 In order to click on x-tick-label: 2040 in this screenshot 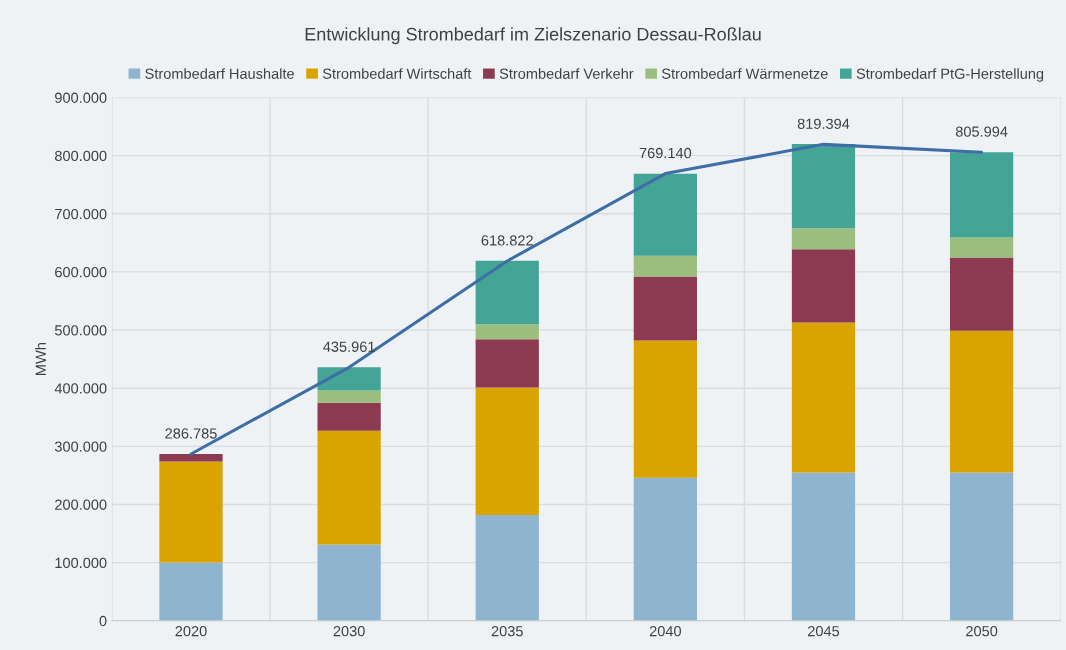, I will do `click(665, 631)`.